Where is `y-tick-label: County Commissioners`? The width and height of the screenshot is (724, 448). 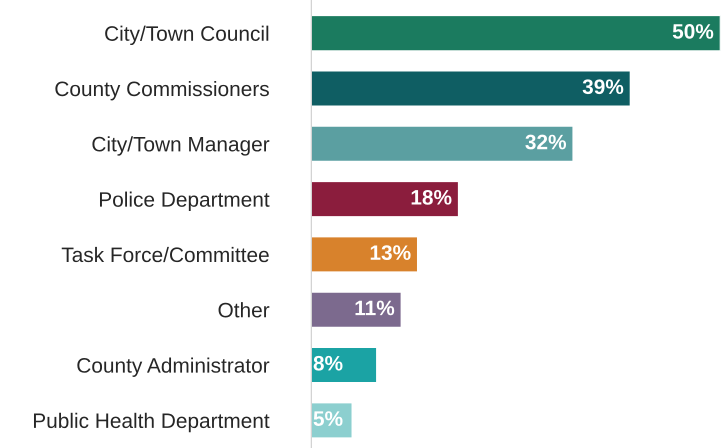 y-tick-label: County Commissioners is located at coordinates (162, 90).